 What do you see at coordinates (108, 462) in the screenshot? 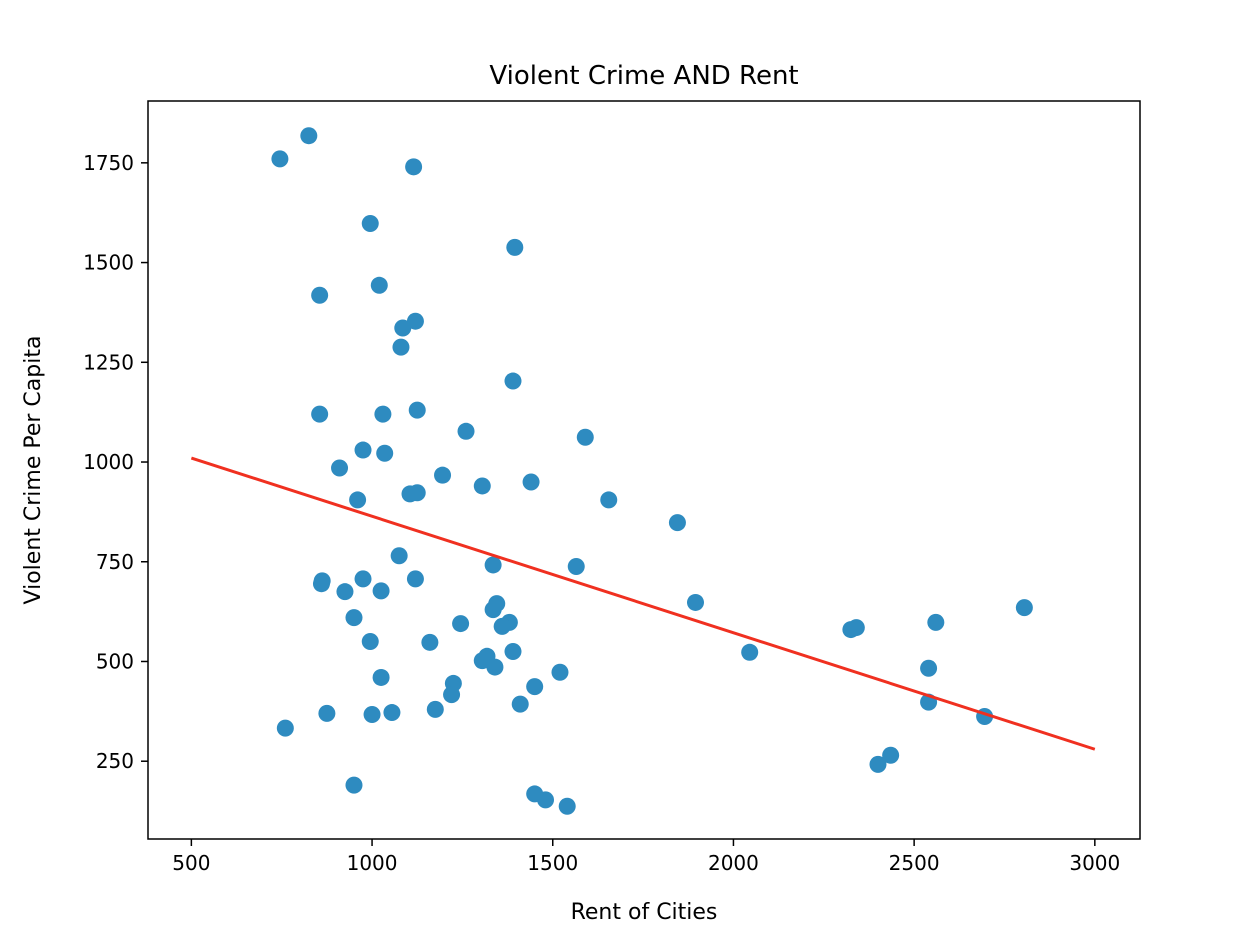
I see `y-tick-label: 1000` at bounding box center [108, 462].